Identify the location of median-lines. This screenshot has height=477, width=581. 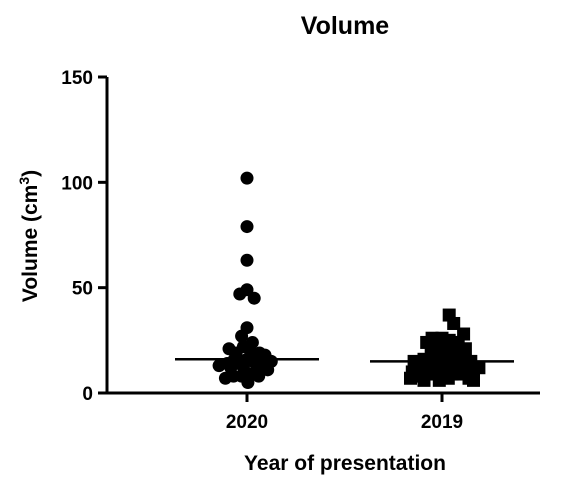
(344, 360).